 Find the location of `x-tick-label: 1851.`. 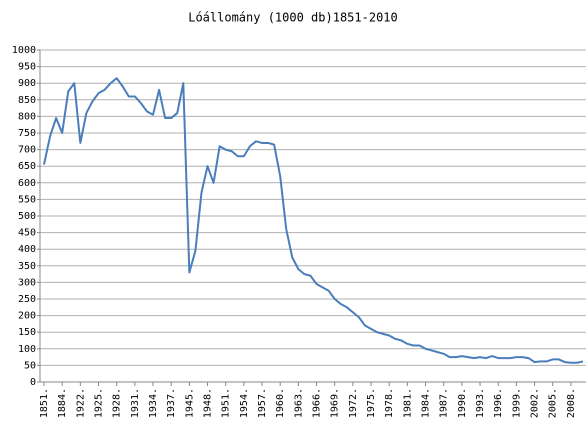

x-tick-label: 1851. is located at coordinates (44, 403).